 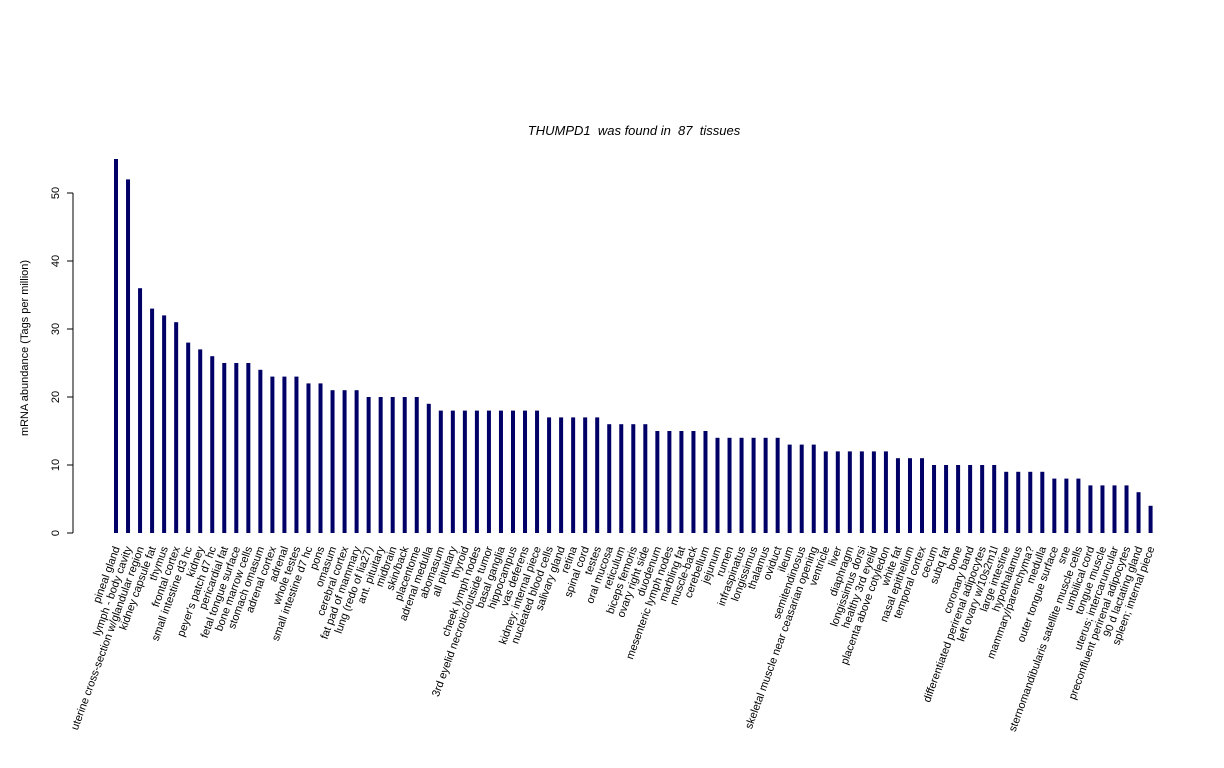 What do you see at coordinates (56, 193) in the screenshot?
I see `y-tick-label: 50` at bounding box center [56, 193].